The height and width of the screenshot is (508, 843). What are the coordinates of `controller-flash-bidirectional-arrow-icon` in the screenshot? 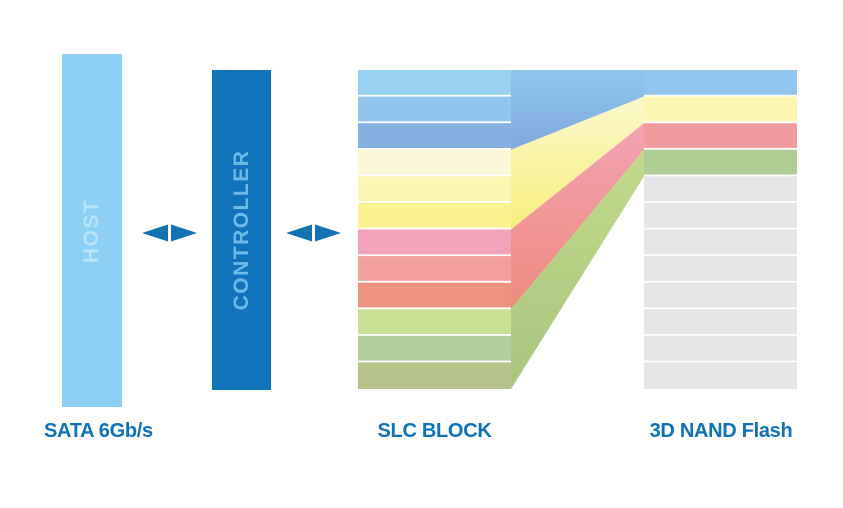 It's located at (313, 233).